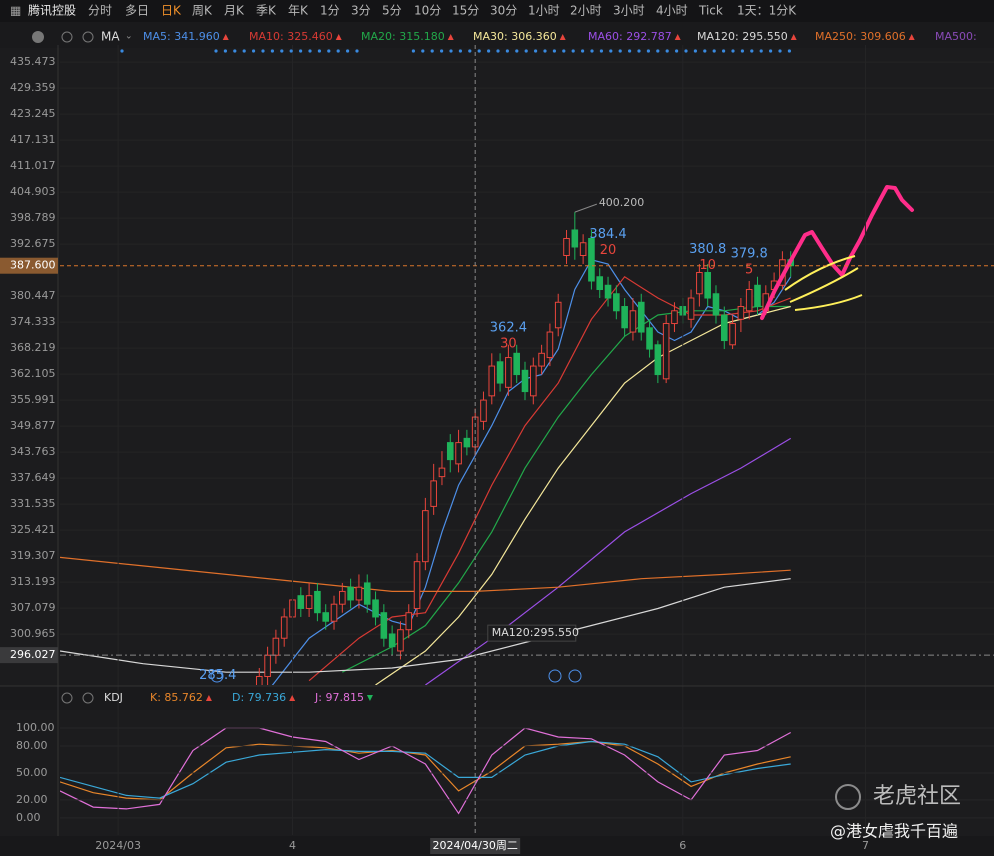 The height and width of the screenshot is (856, 994). Describe the element at coordinates (137, 11) in the screenshot. I see `period-tab: 多日` at that location.